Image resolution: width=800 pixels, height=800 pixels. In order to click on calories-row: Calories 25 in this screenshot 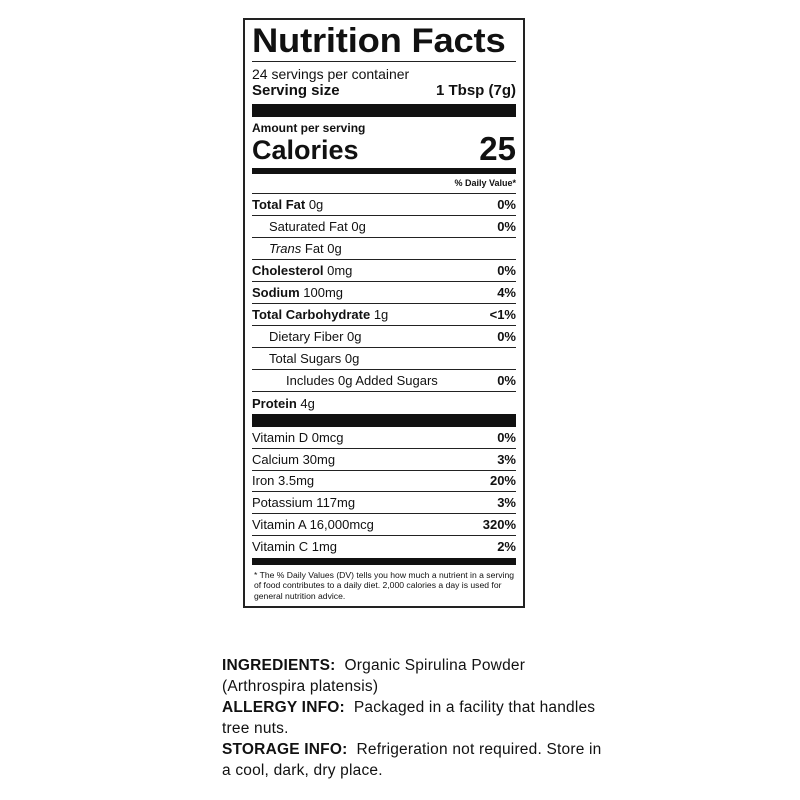, I will do `click(384, 148)`.